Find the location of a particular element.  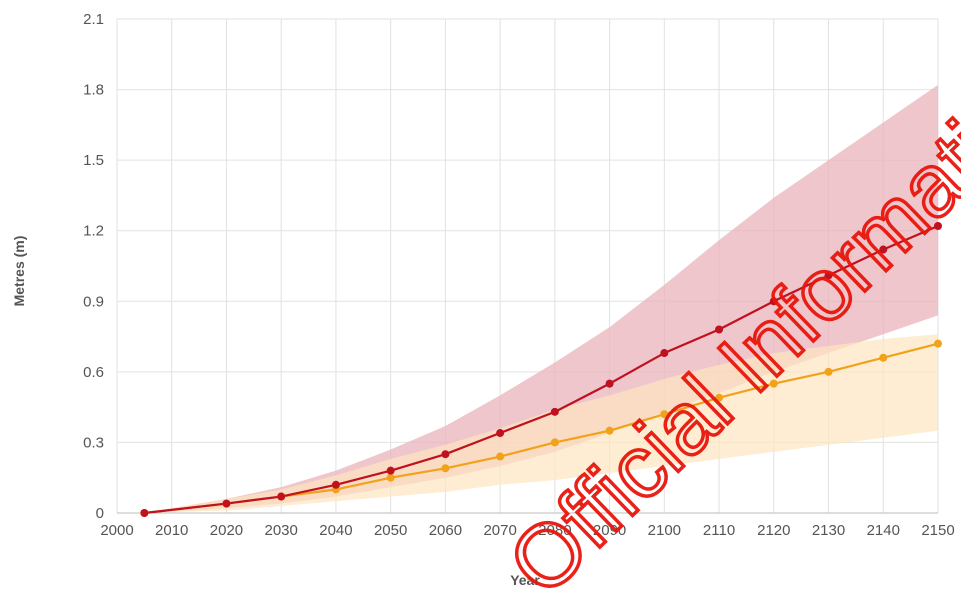

x-tick-label: 2030 is located at coordinates (281, 530).